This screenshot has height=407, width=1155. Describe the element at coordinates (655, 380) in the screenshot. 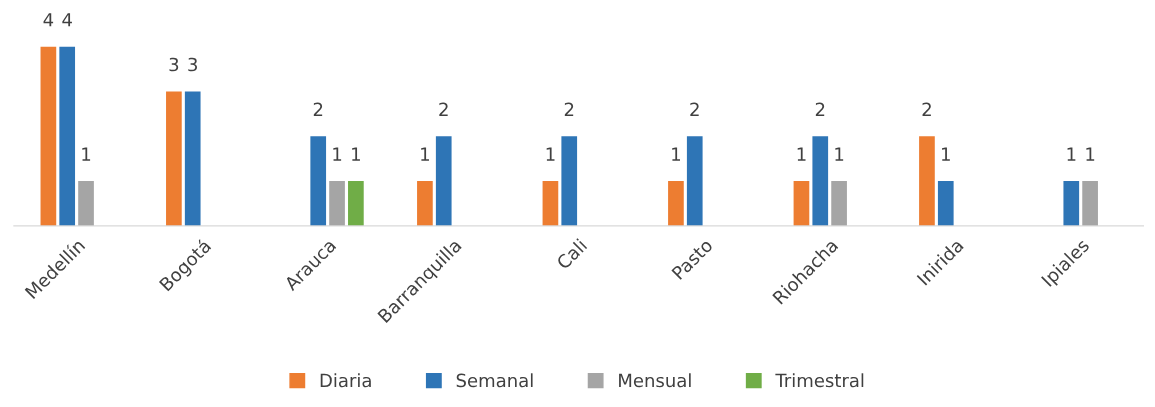

I see `legend-label: Mensual` at that location.